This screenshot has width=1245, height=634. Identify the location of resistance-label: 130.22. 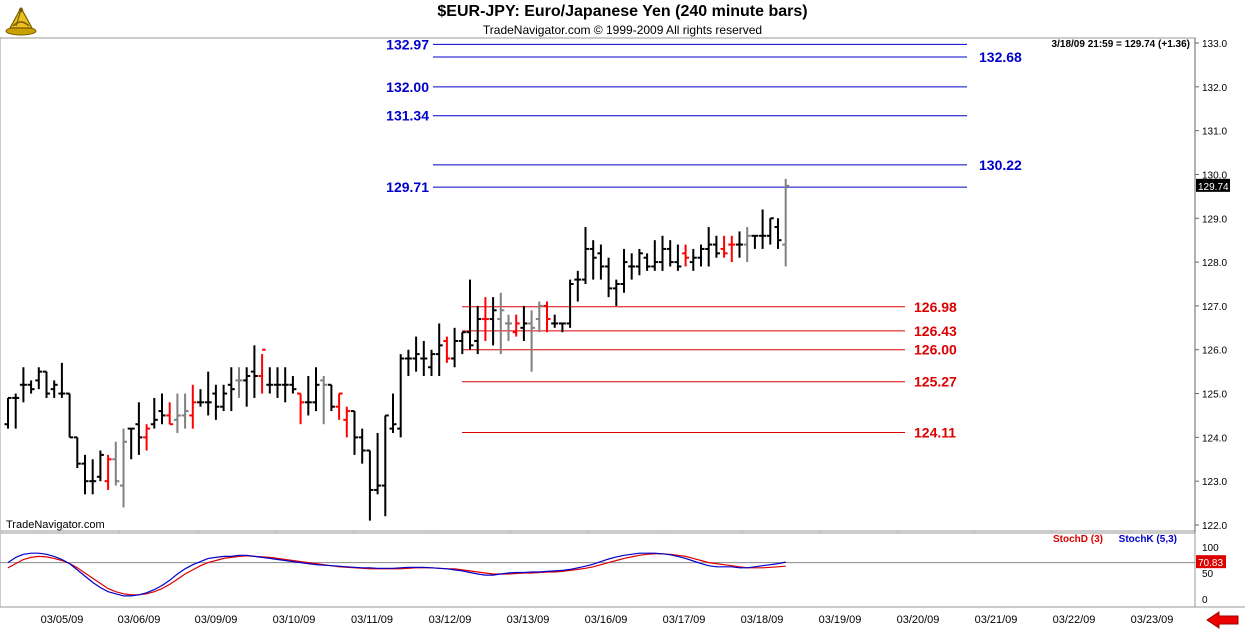
(1000, 165).